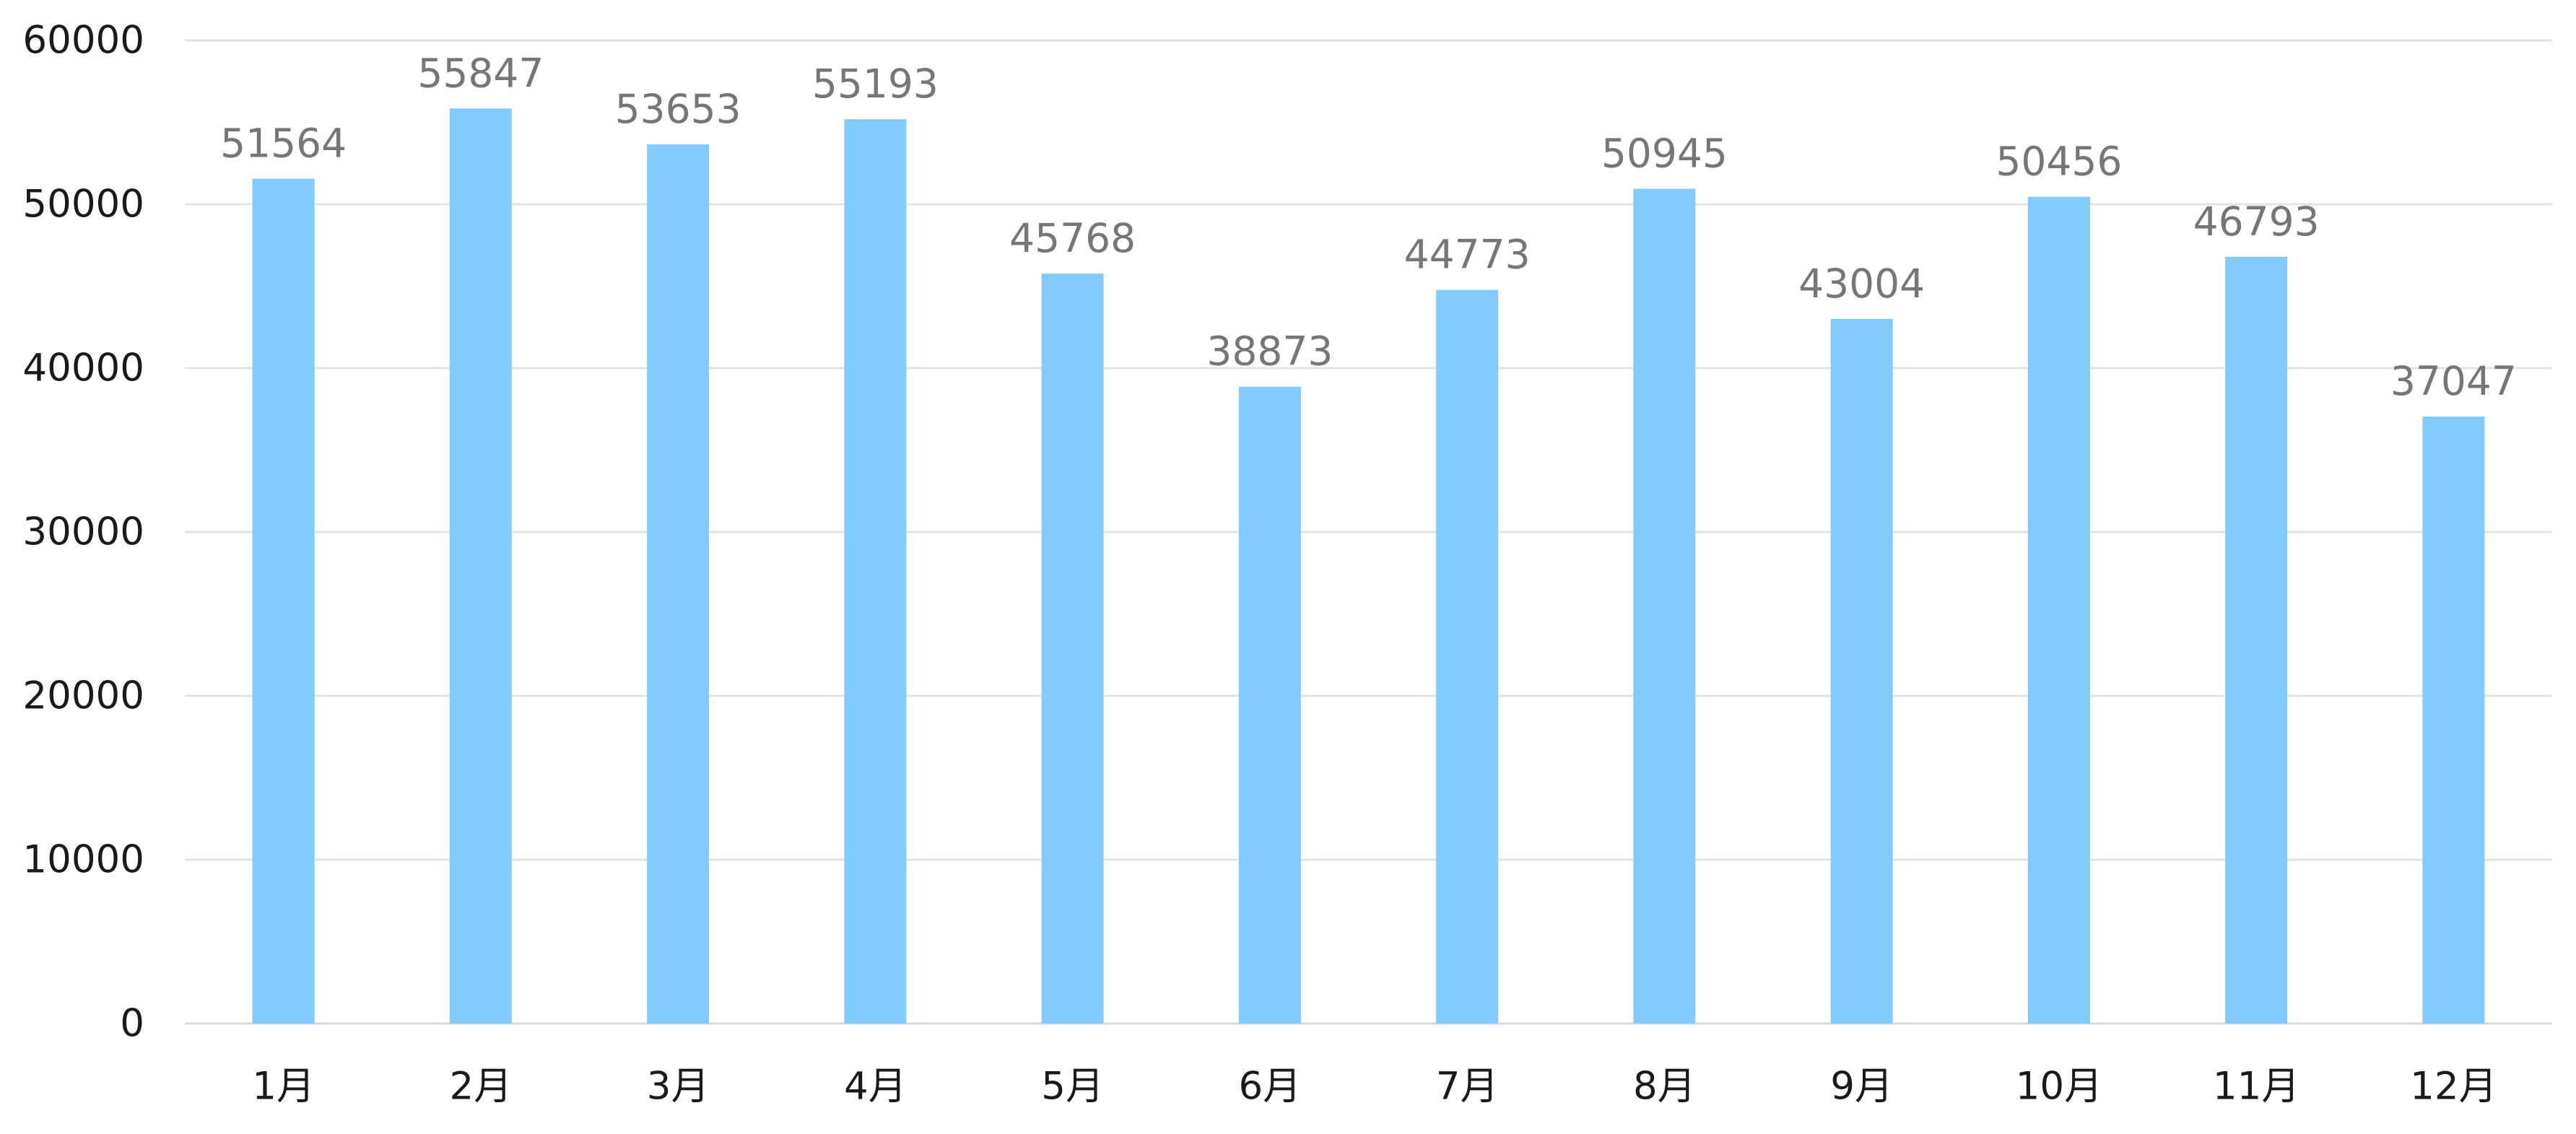 Image resolution: width=2576 pixels, height=1134 pixels. What do you see at coordinates (481, 1087) in the screenshot?
I see `x-tick-label: 2月` at bounding box center [481, 1087].